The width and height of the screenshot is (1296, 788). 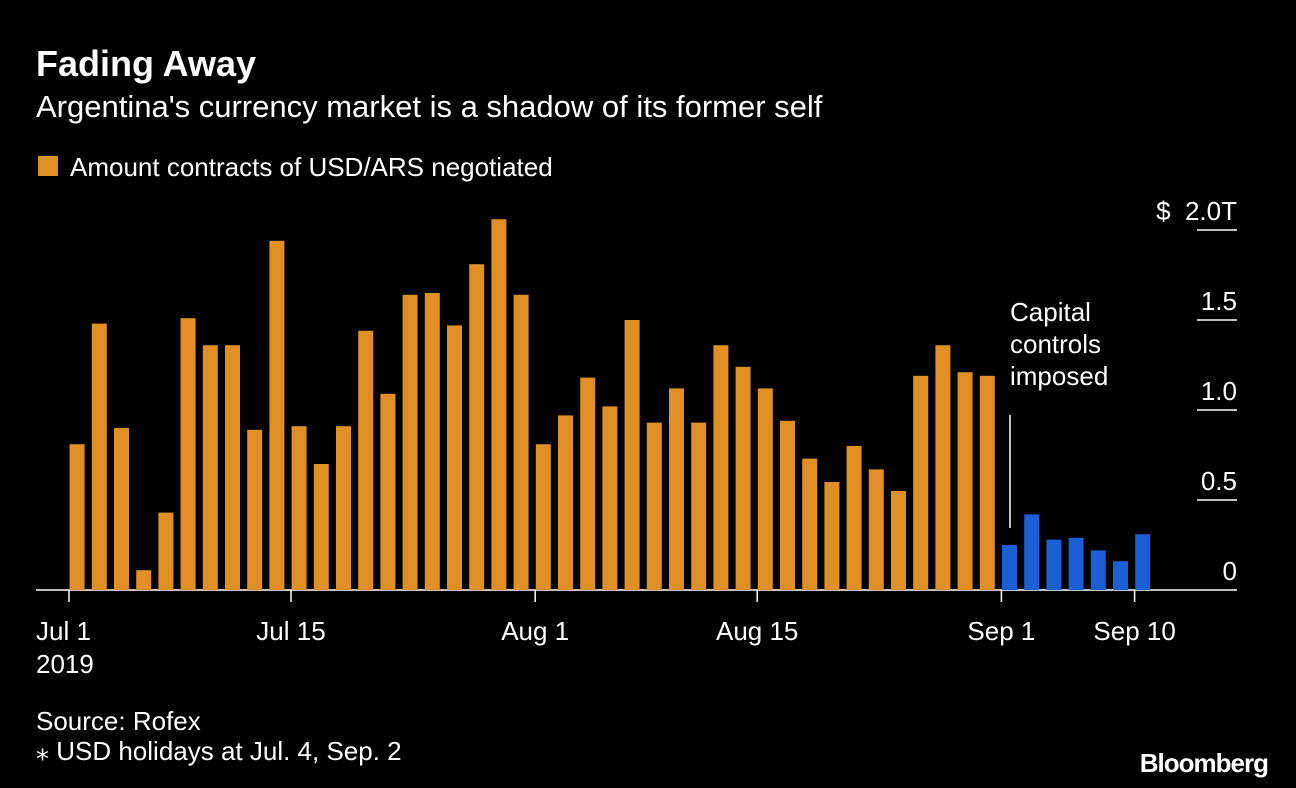 I want to click on note: ⁎ USD holidays at Jul. 4, Sep. 2, so click(x=219, y=751).